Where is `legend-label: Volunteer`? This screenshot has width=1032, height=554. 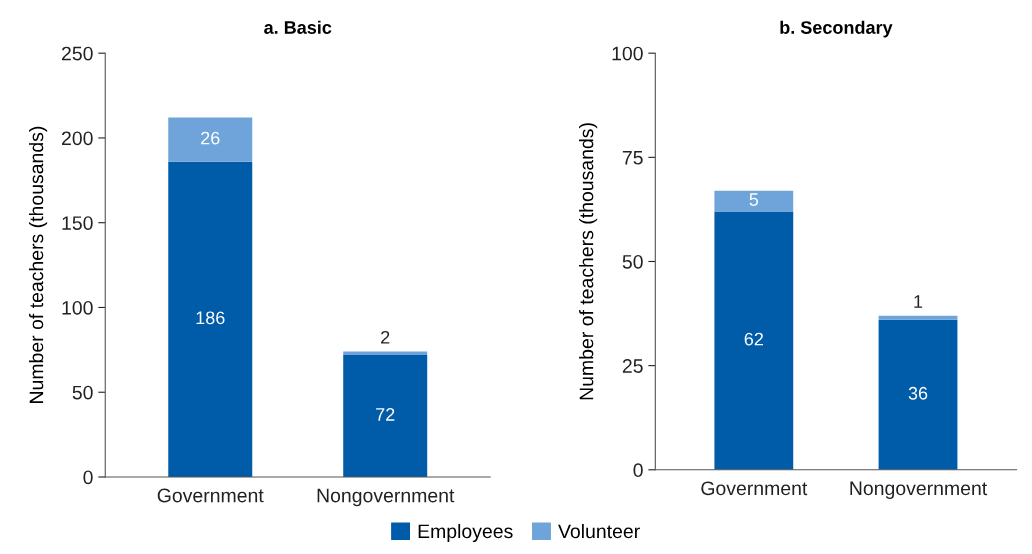 legend-label: Volunteer is located at coordinates (599, 531).